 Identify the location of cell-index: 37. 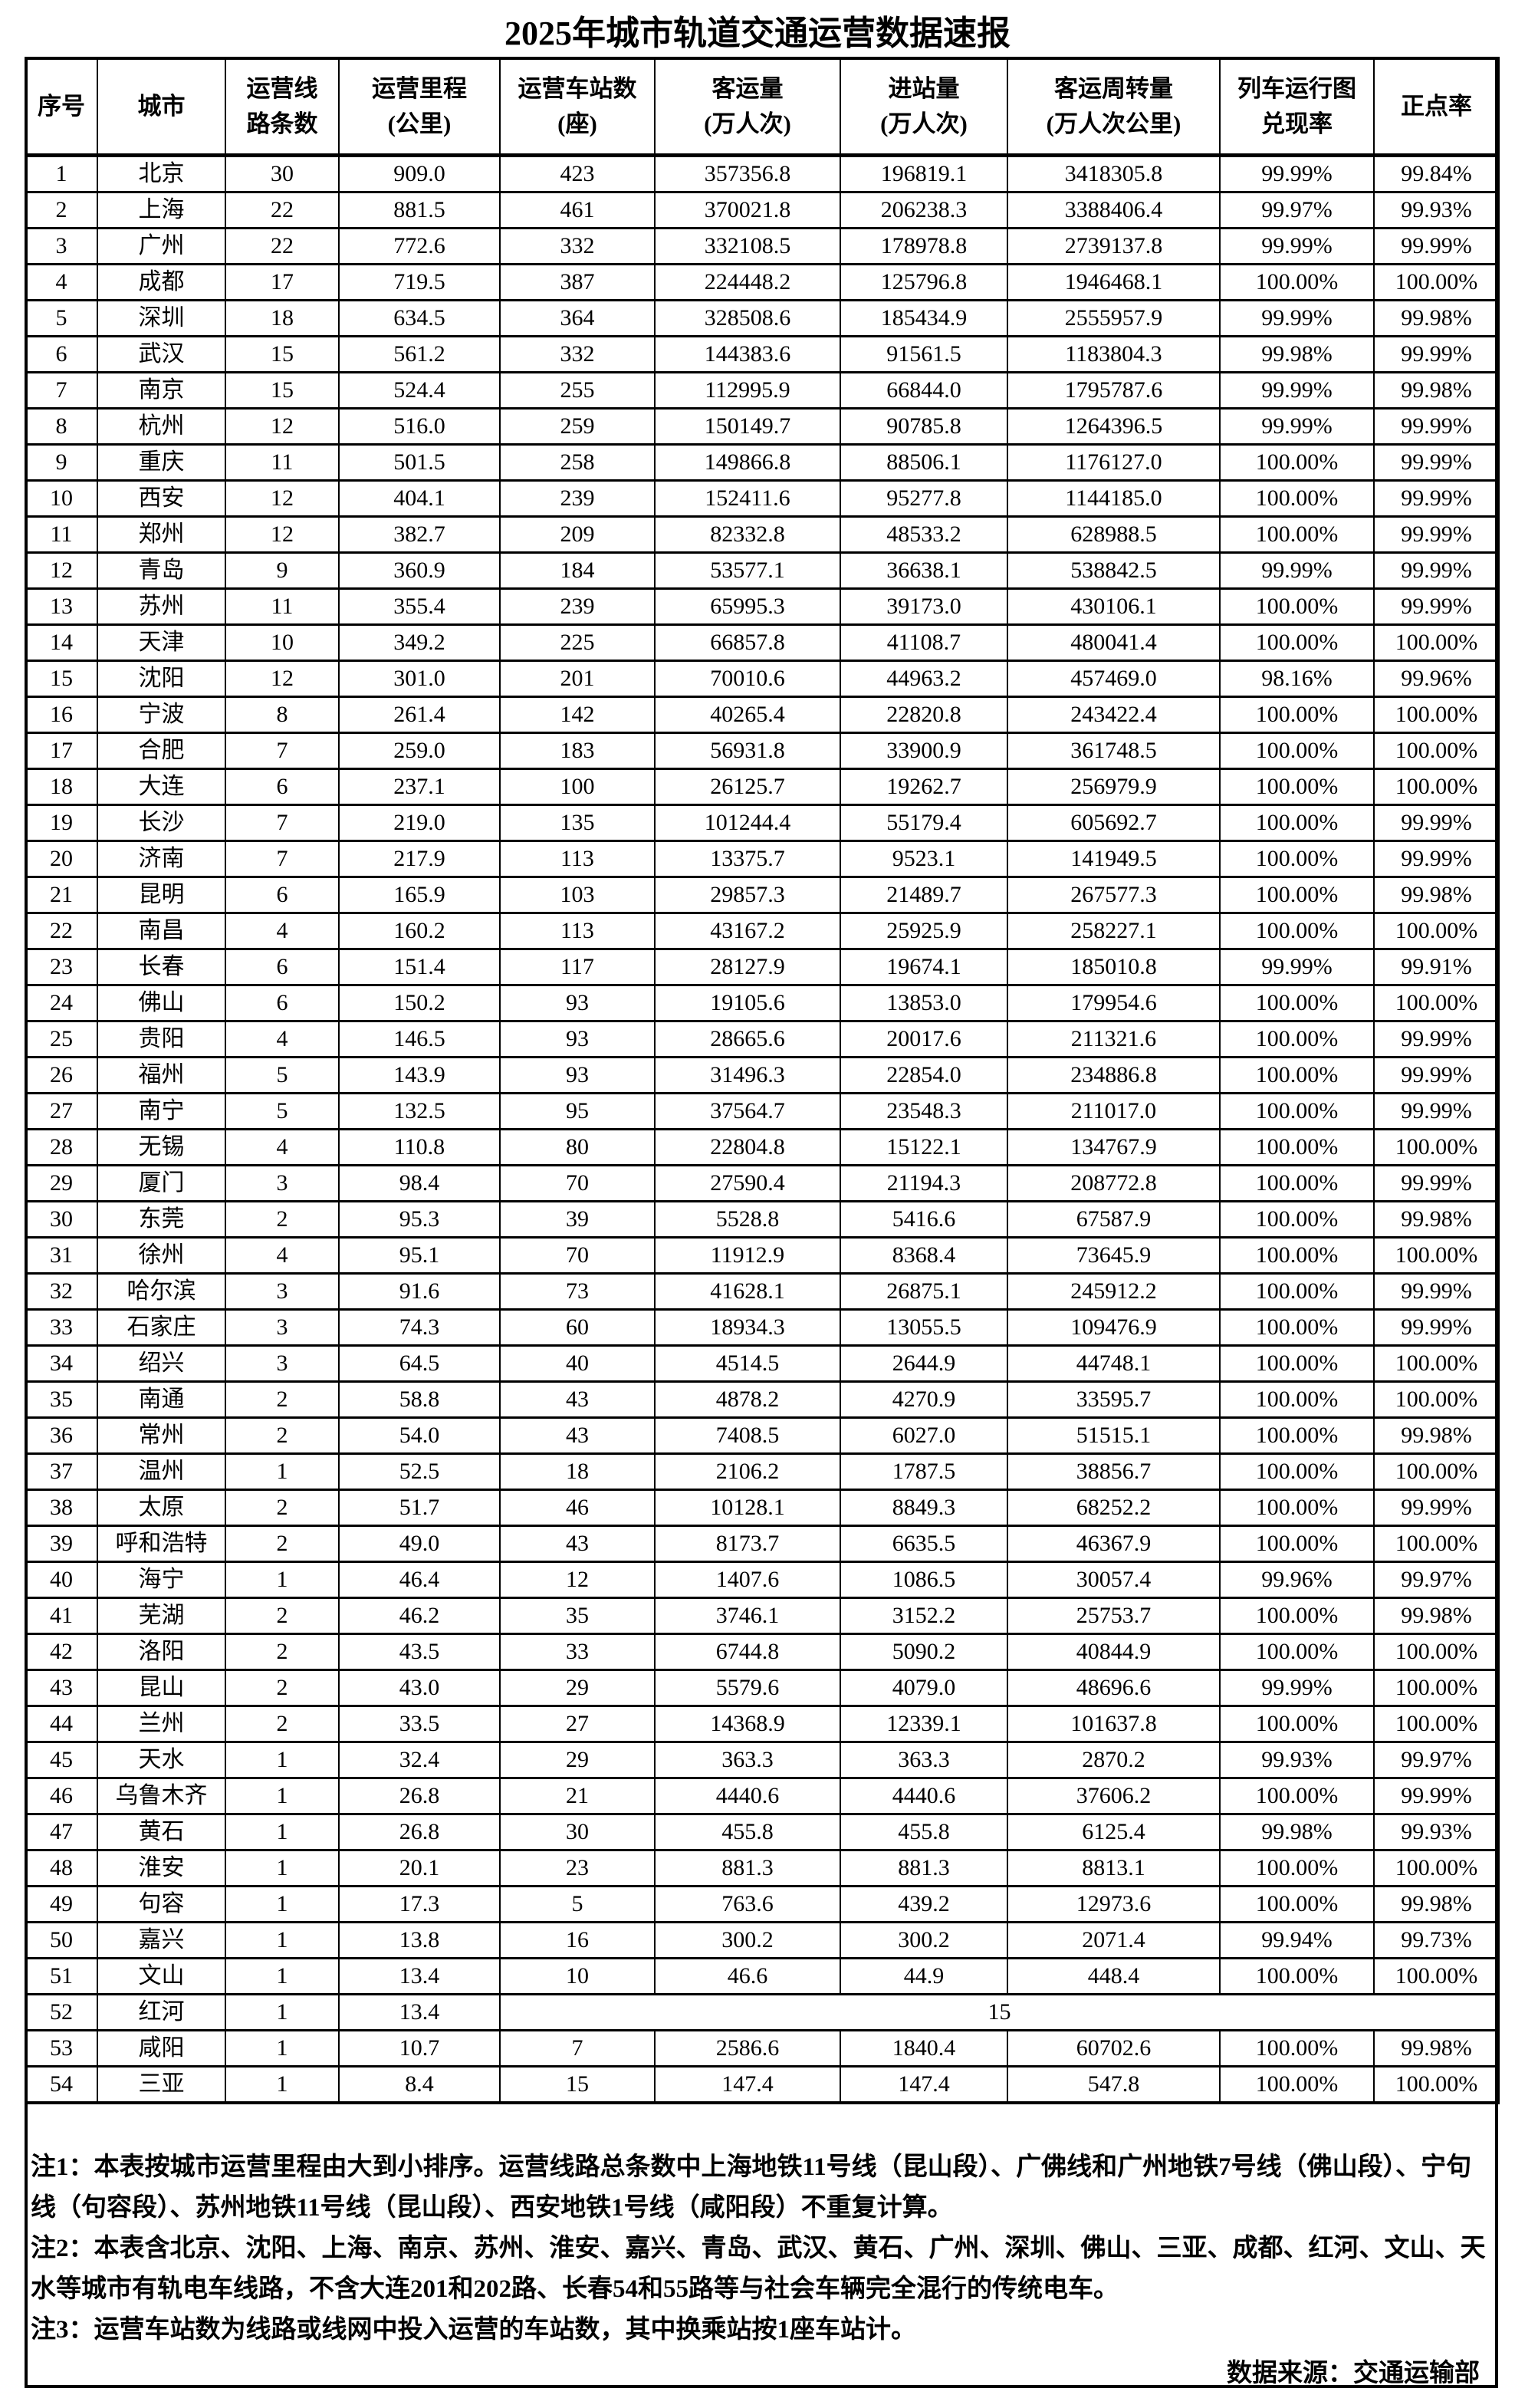
(61, 1472).